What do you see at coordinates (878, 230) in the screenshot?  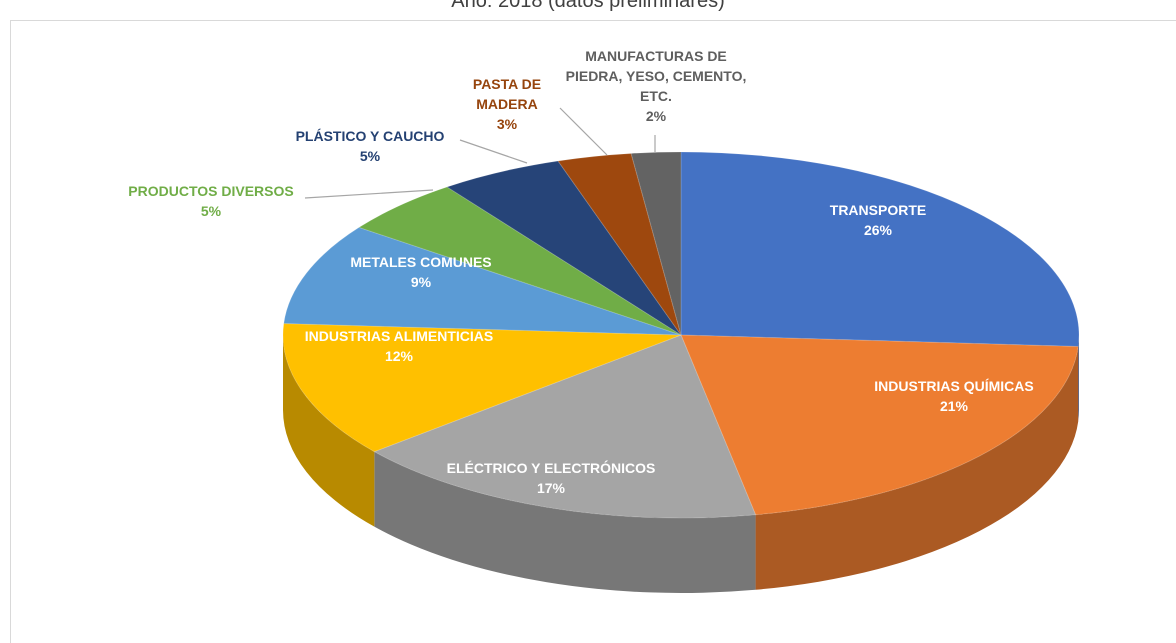 I see `value-label: 26%` at bounding box center [878, 230].